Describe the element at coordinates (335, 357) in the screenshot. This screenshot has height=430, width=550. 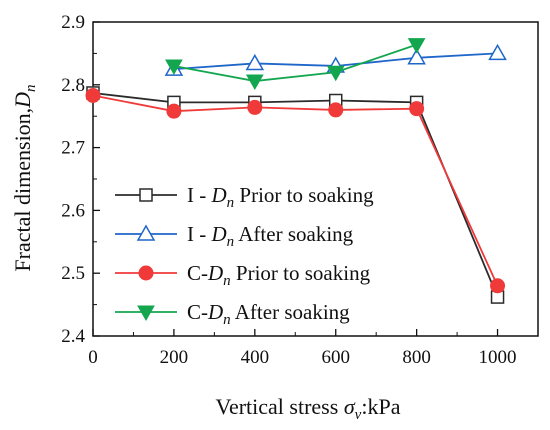
I see `x-tick-label: 600` at that location.